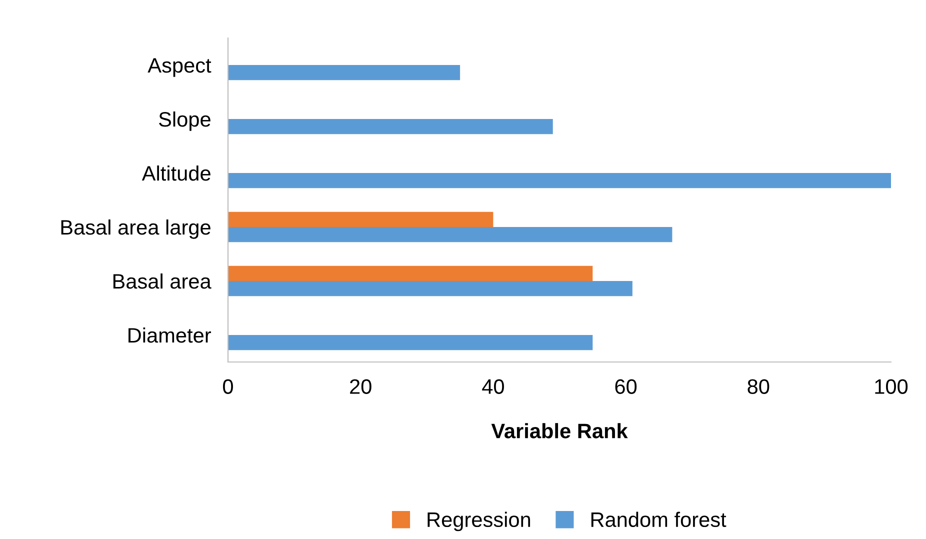  I want to click on y-tick-label: Basal area, so click(162, 281).